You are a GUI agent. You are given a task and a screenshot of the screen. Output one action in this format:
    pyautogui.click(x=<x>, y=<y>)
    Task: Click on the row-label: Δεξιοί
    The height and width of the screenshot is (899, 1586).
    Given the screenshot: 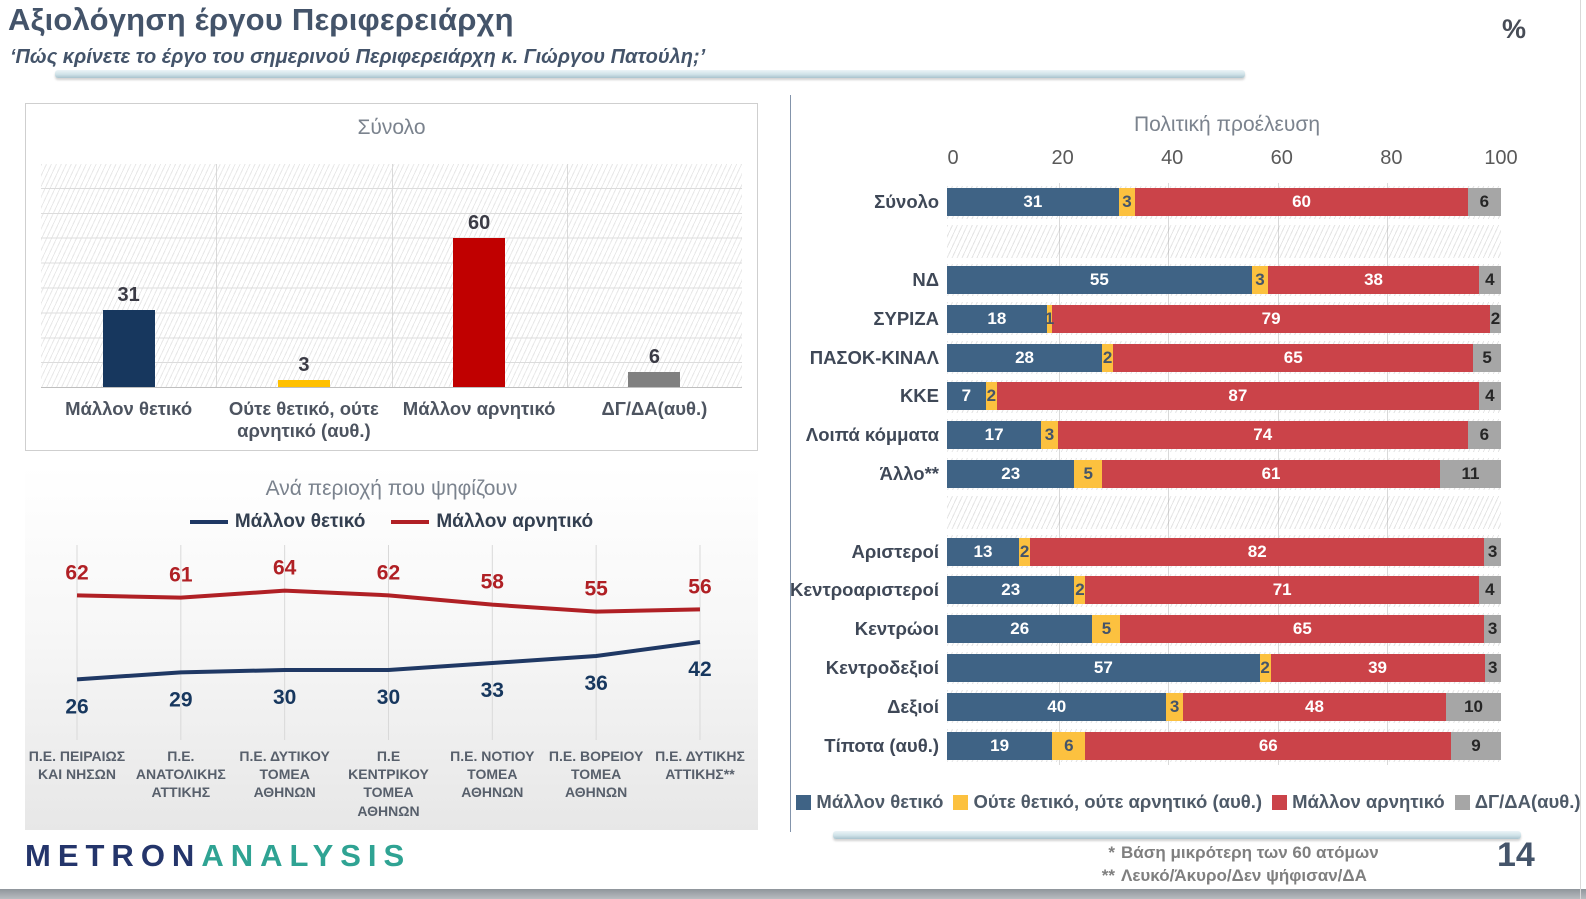 What is the action you would take?
    pyautogui.click(x=913, y=706)
    